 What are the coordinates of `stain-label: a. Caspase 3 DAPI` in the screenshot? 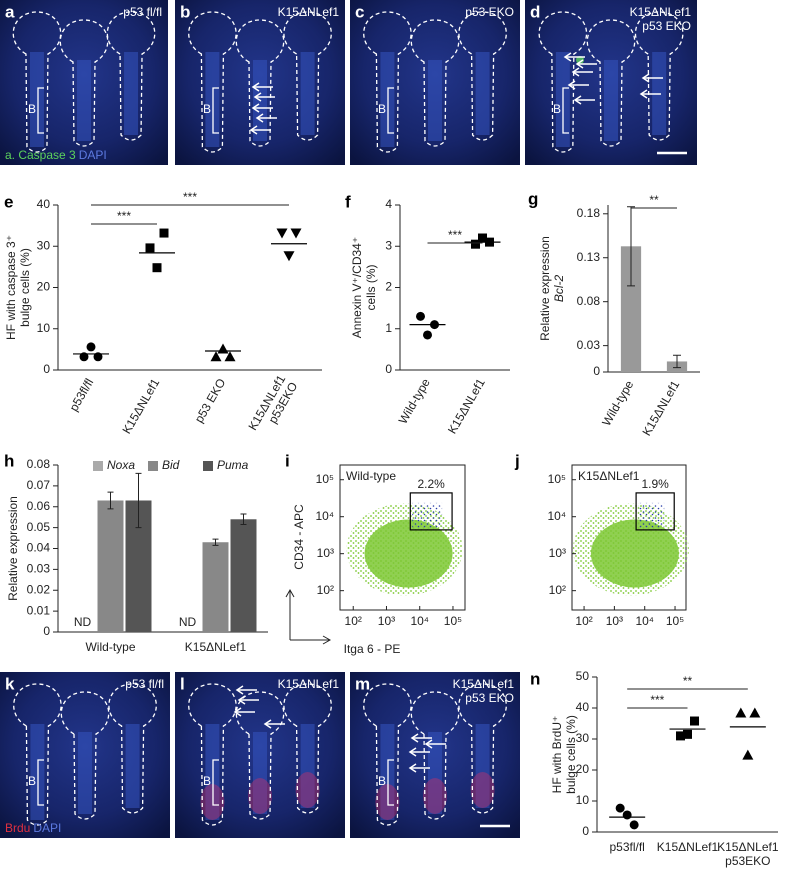 It's located at (56, 155).